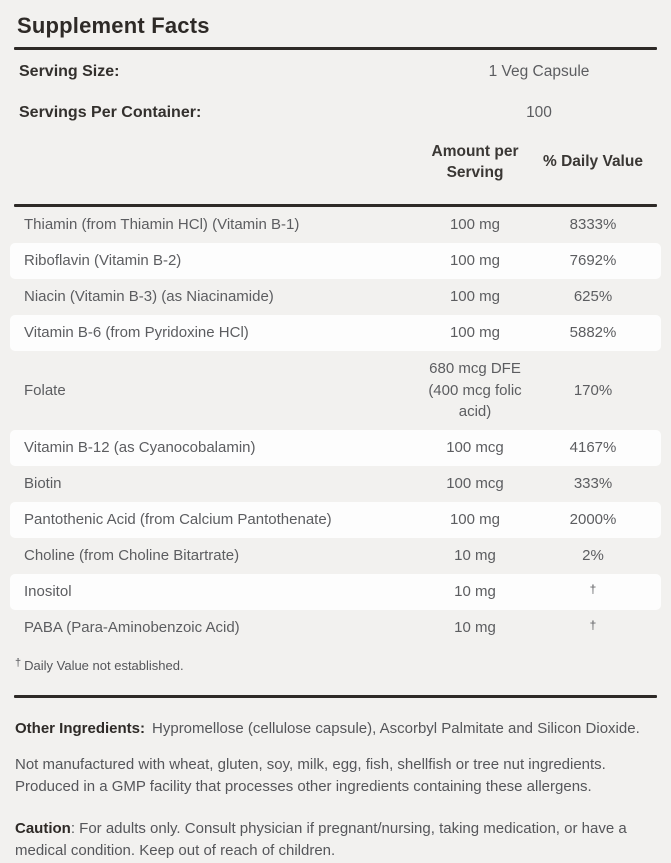 This screenshot has width=671, height=863. I want to click on ingredient-daily-value: 625%, so click(593, 296).